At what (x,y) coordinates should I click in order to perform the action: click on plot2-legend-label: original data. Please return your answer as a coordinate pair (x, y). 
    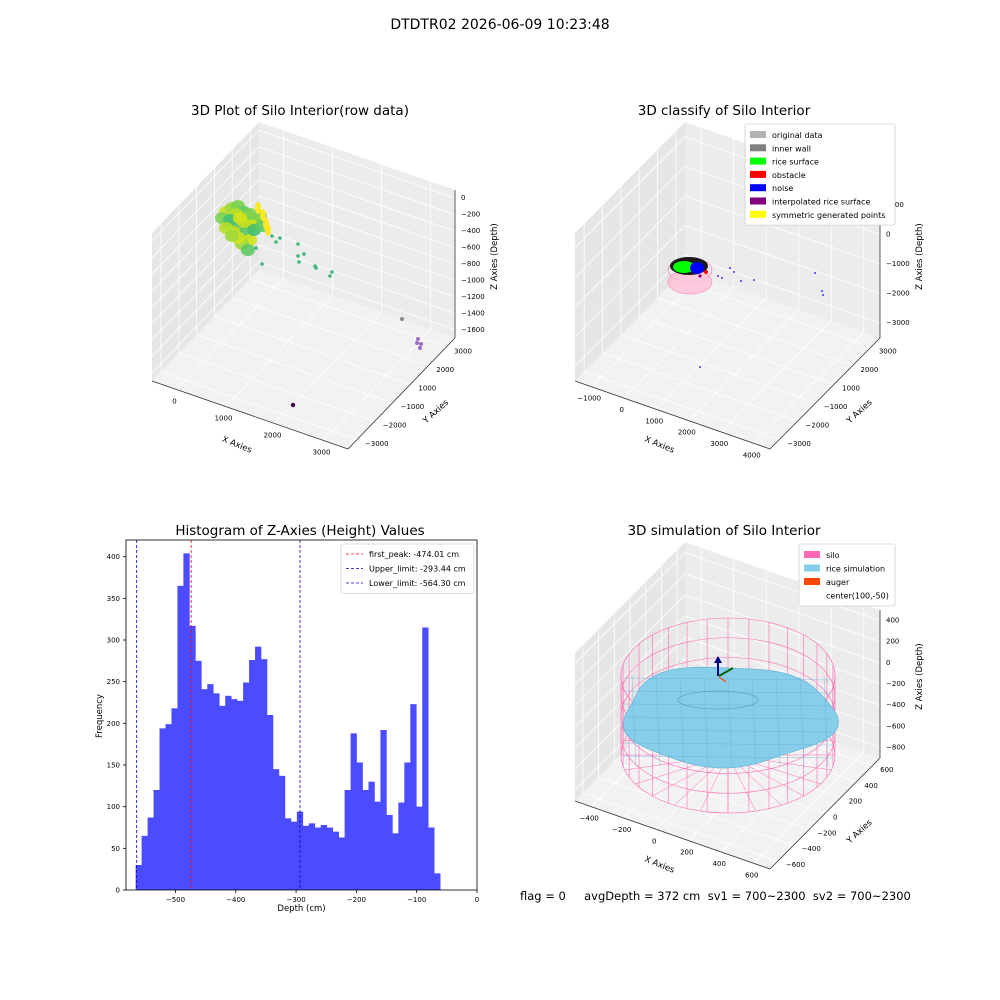
    Looking at the image, I should click on (797, 135).